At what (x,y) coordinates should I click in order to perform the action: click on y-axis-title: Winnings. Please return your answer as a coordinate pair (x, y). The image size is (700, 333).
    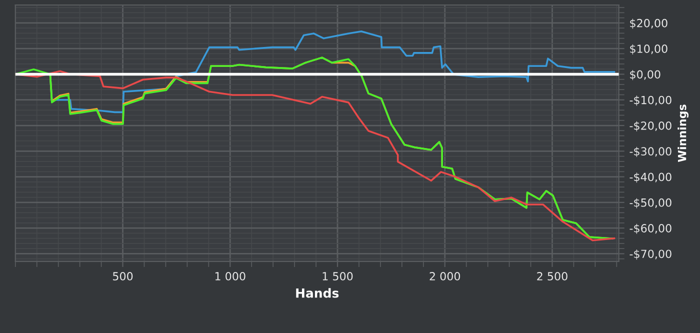
    Looking at the image, I should click on (683, 133).